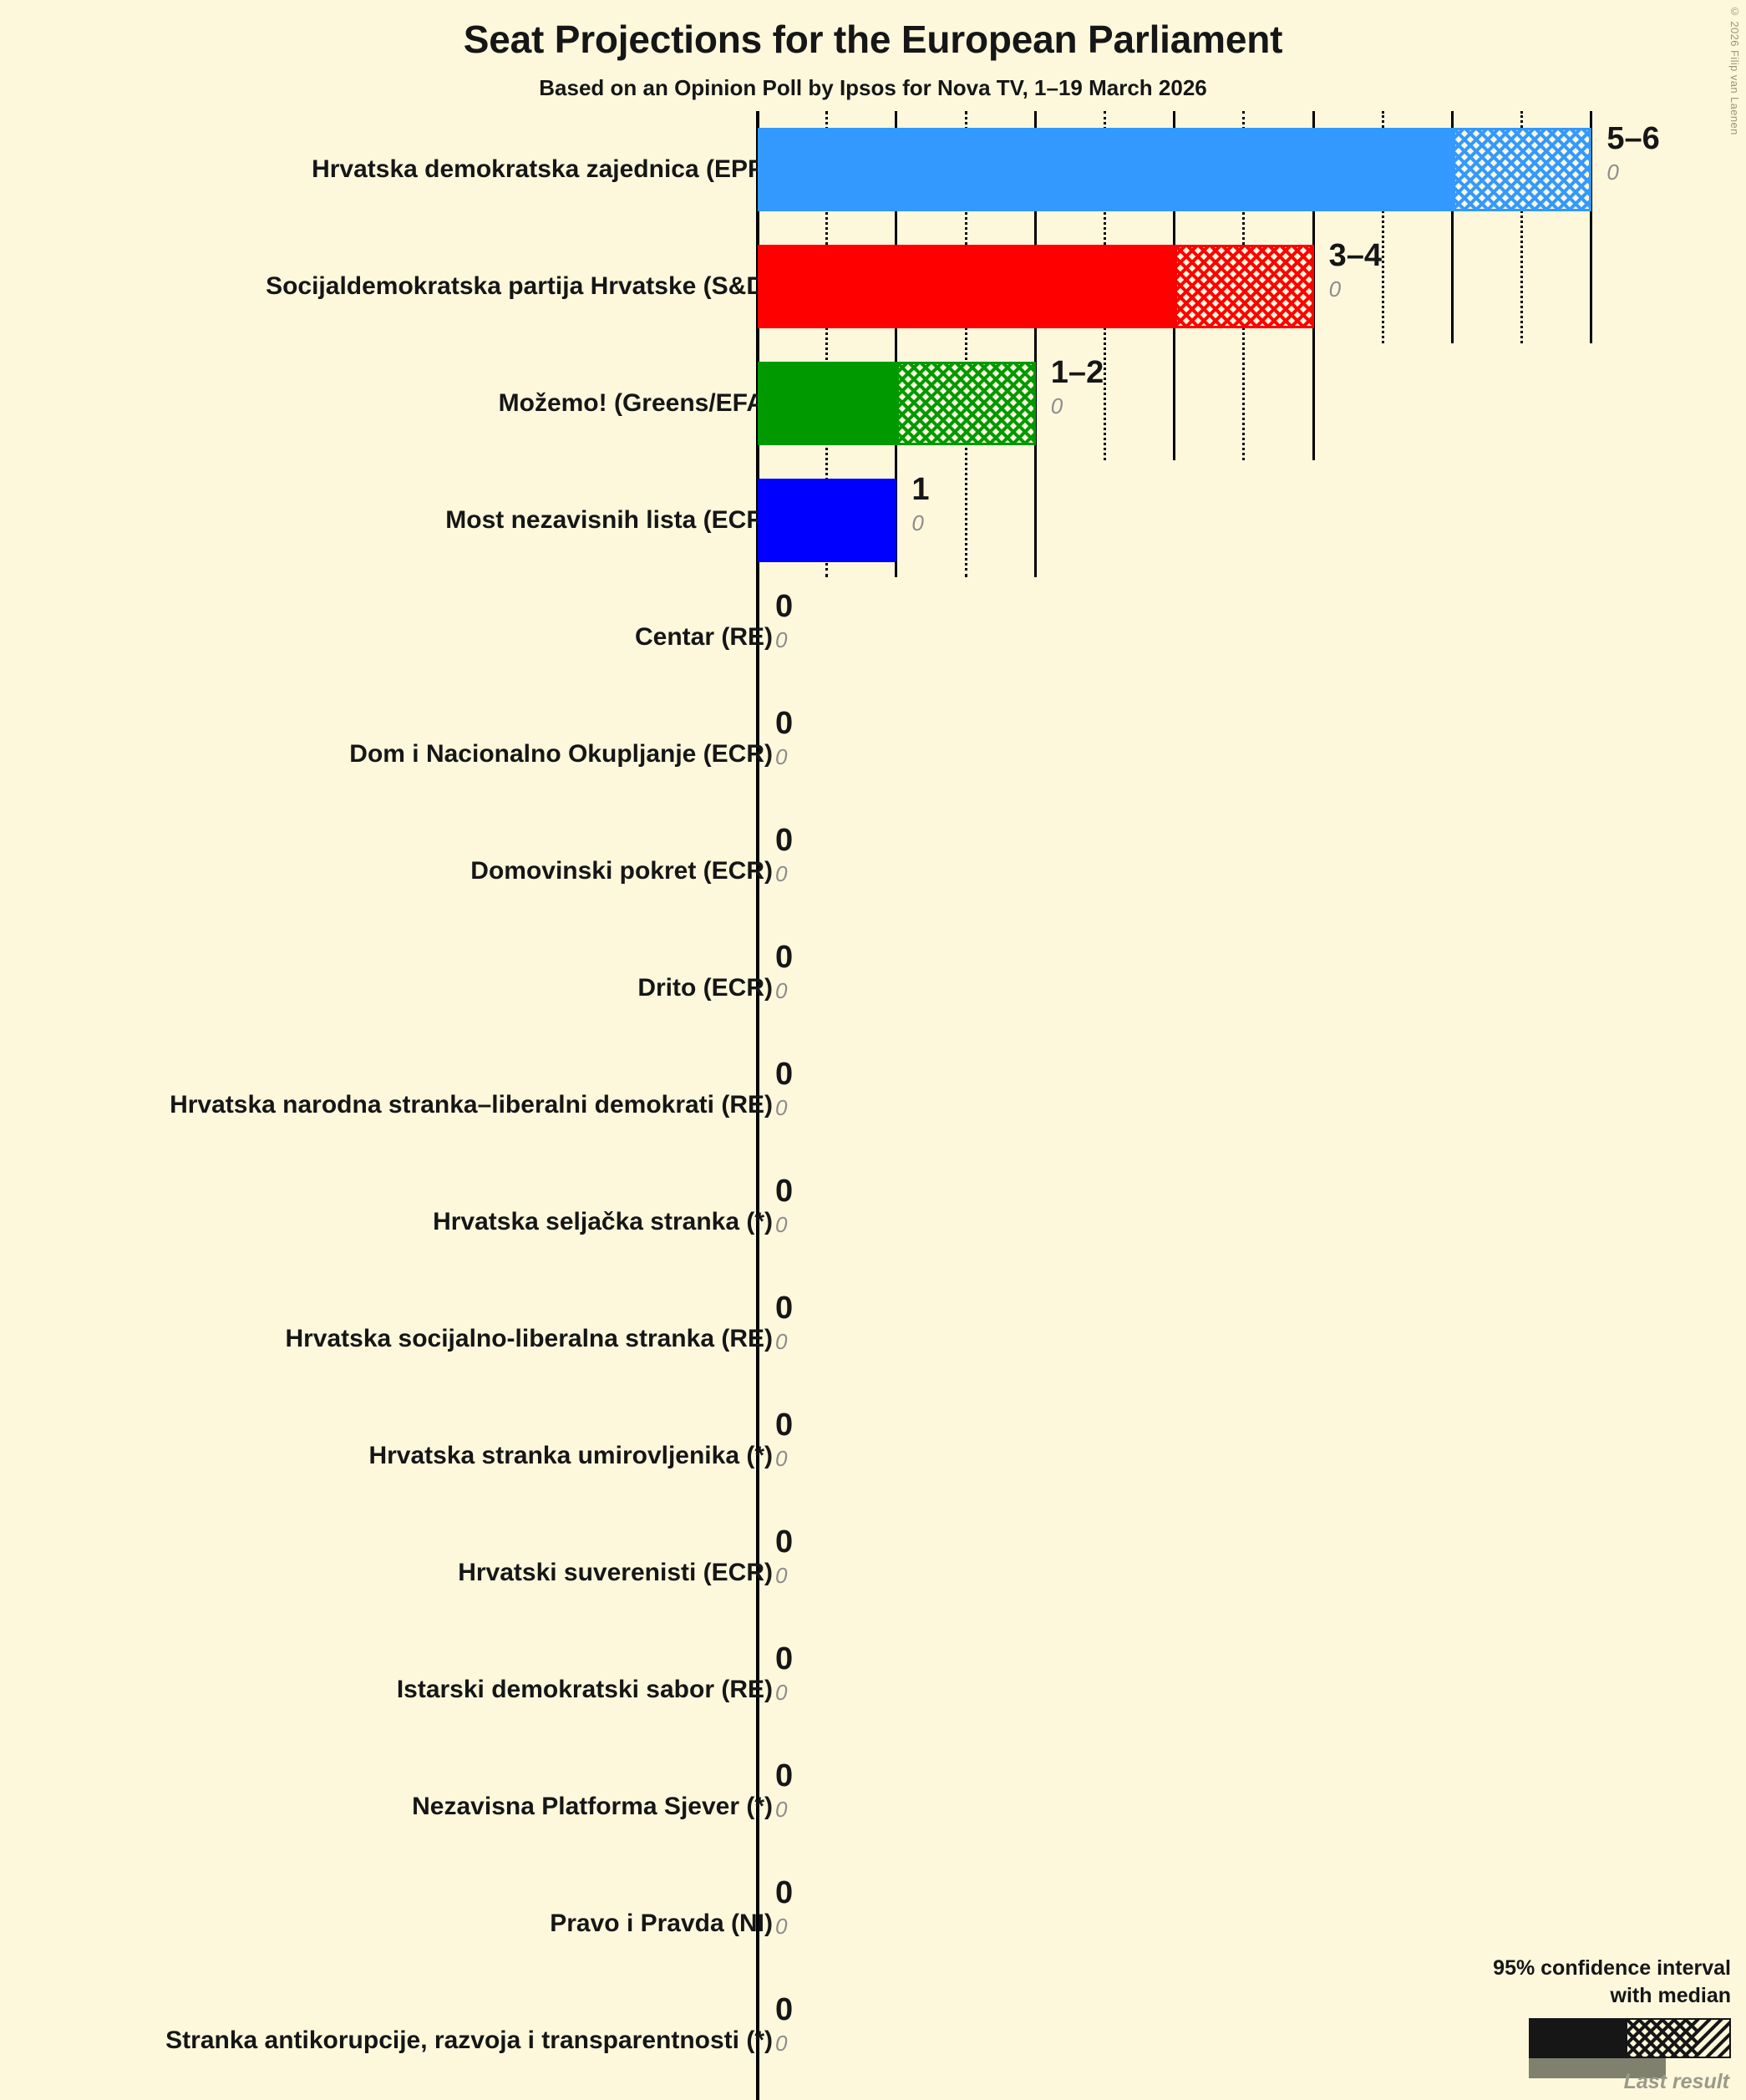  I want to click on legend-last-result-label: Last result, so click(1676, 2081).